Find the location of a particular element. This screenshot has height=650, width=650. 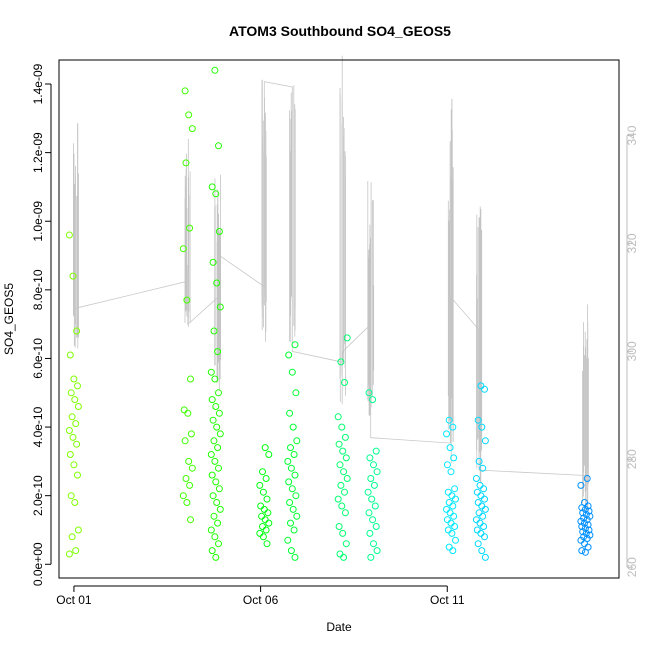

right-tick-label-1: 280 is located at coordinates (632, 459).